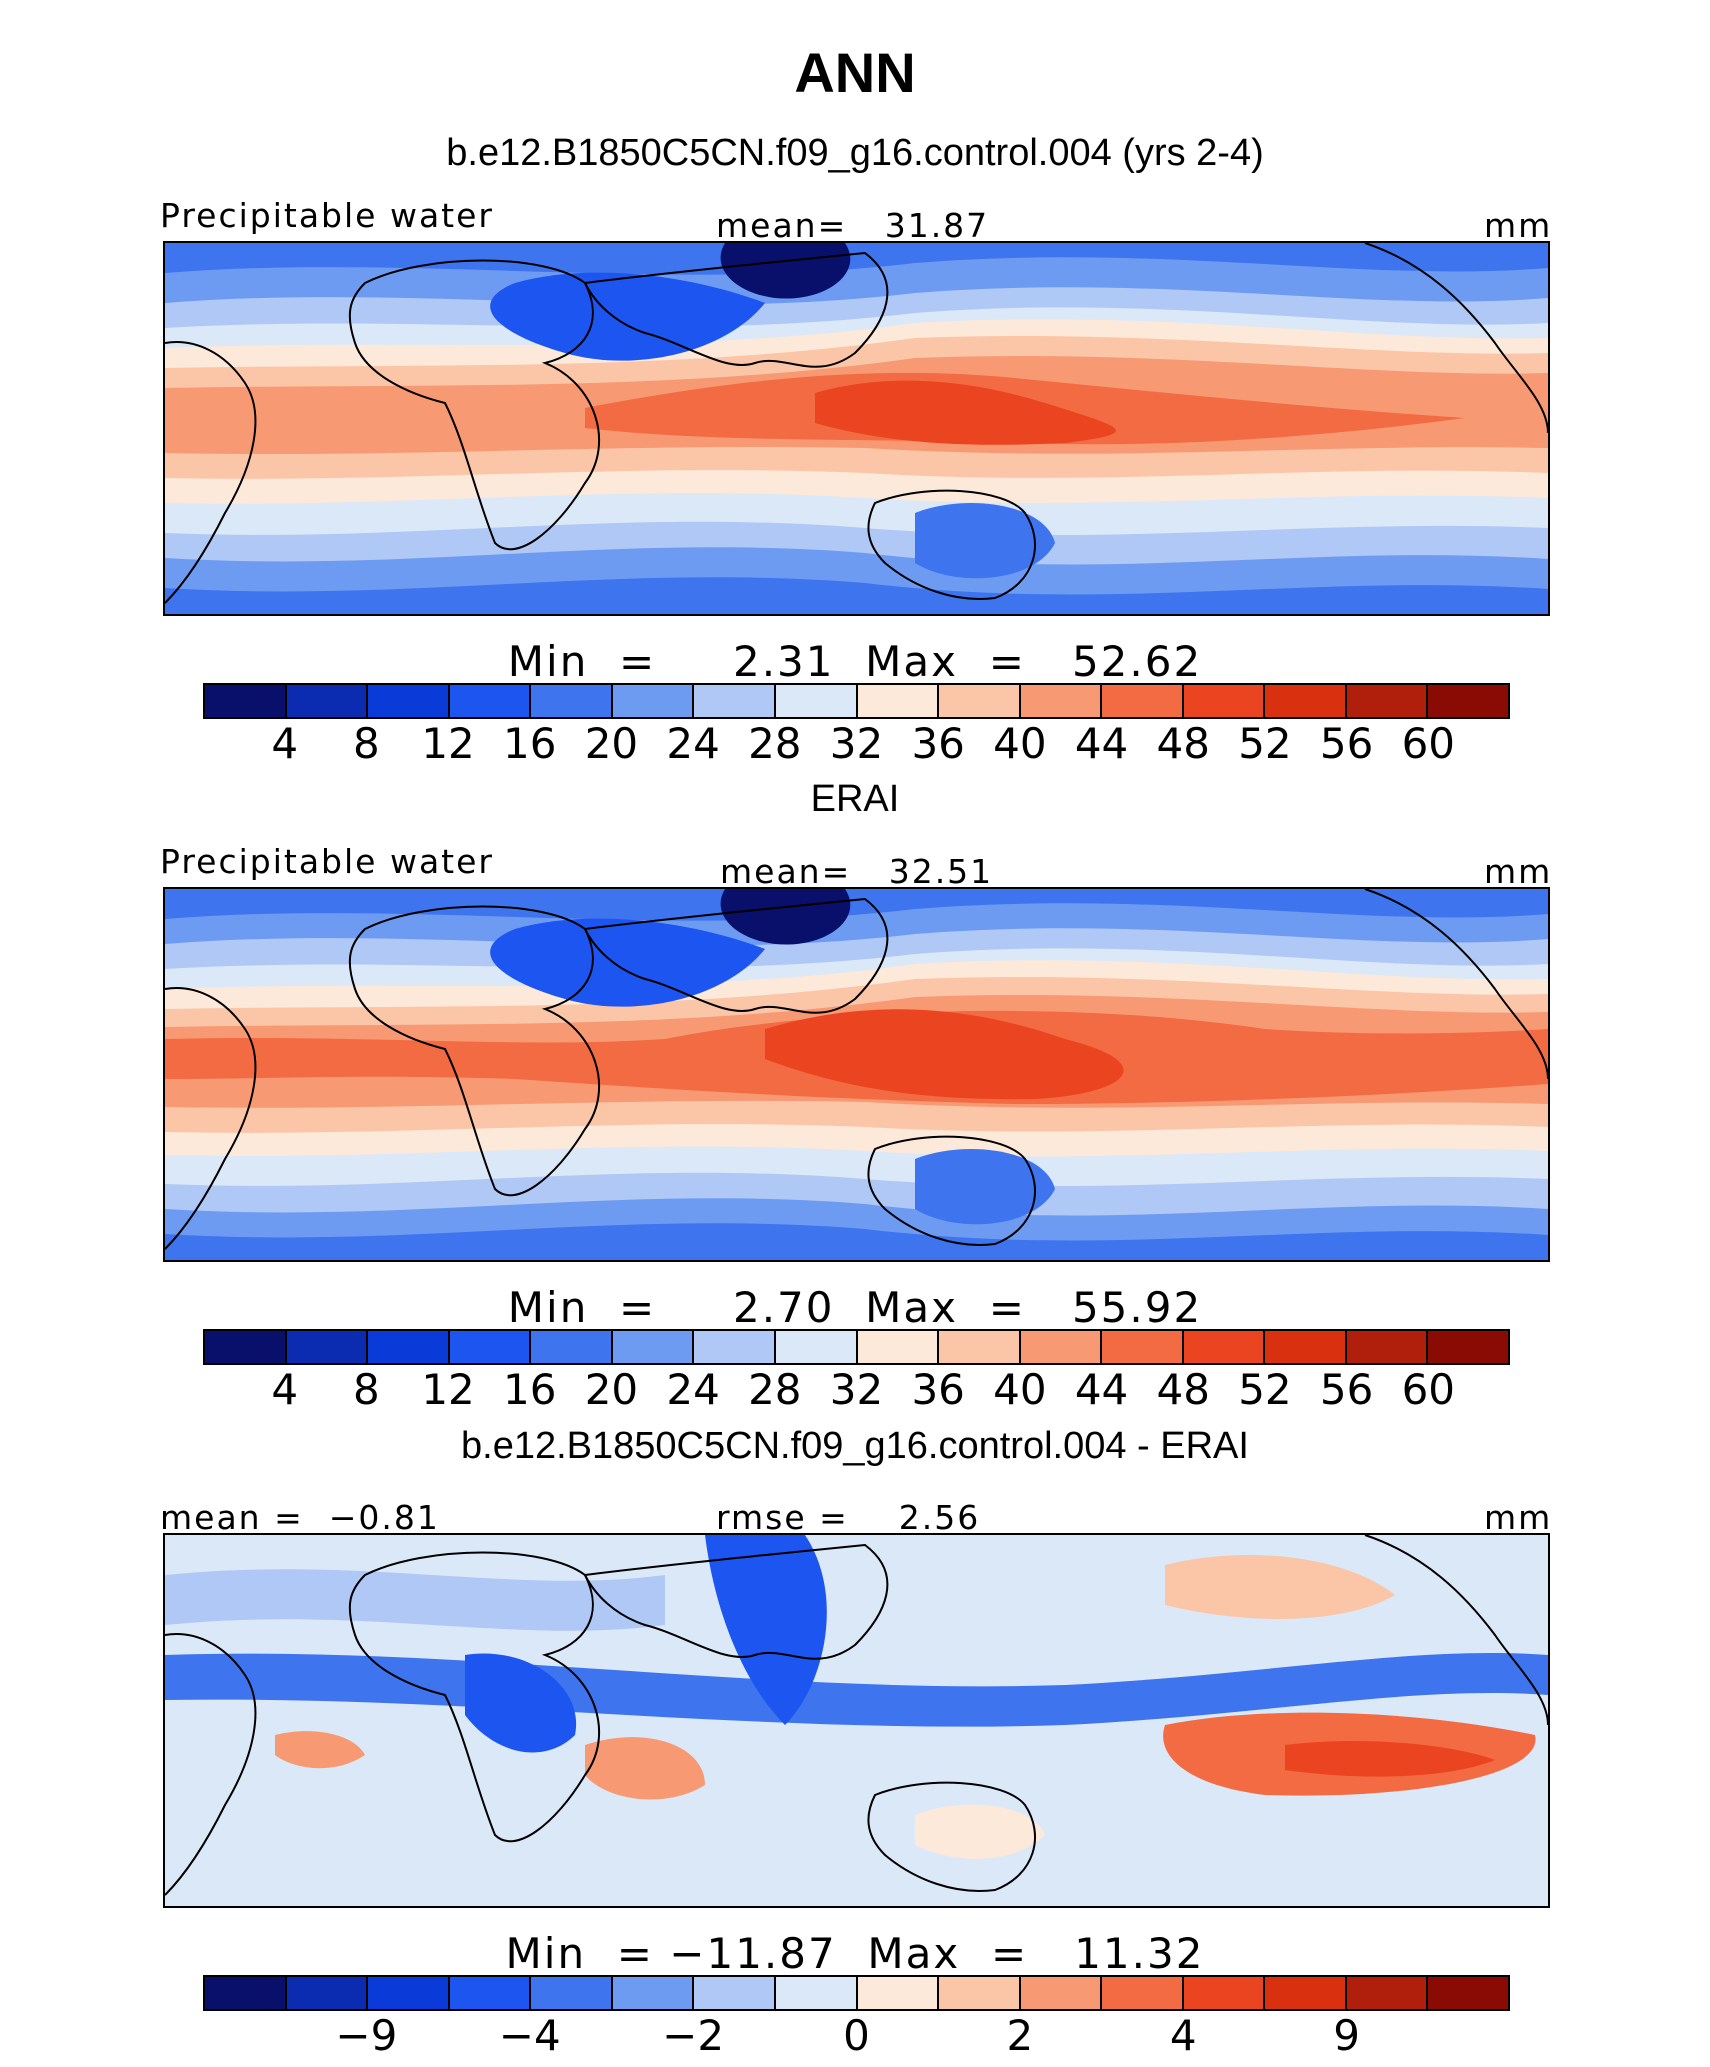  Describe the element at coordinates (1280, 1587) in the screenshot. I see `diff-north-pacific-positive` at that location.